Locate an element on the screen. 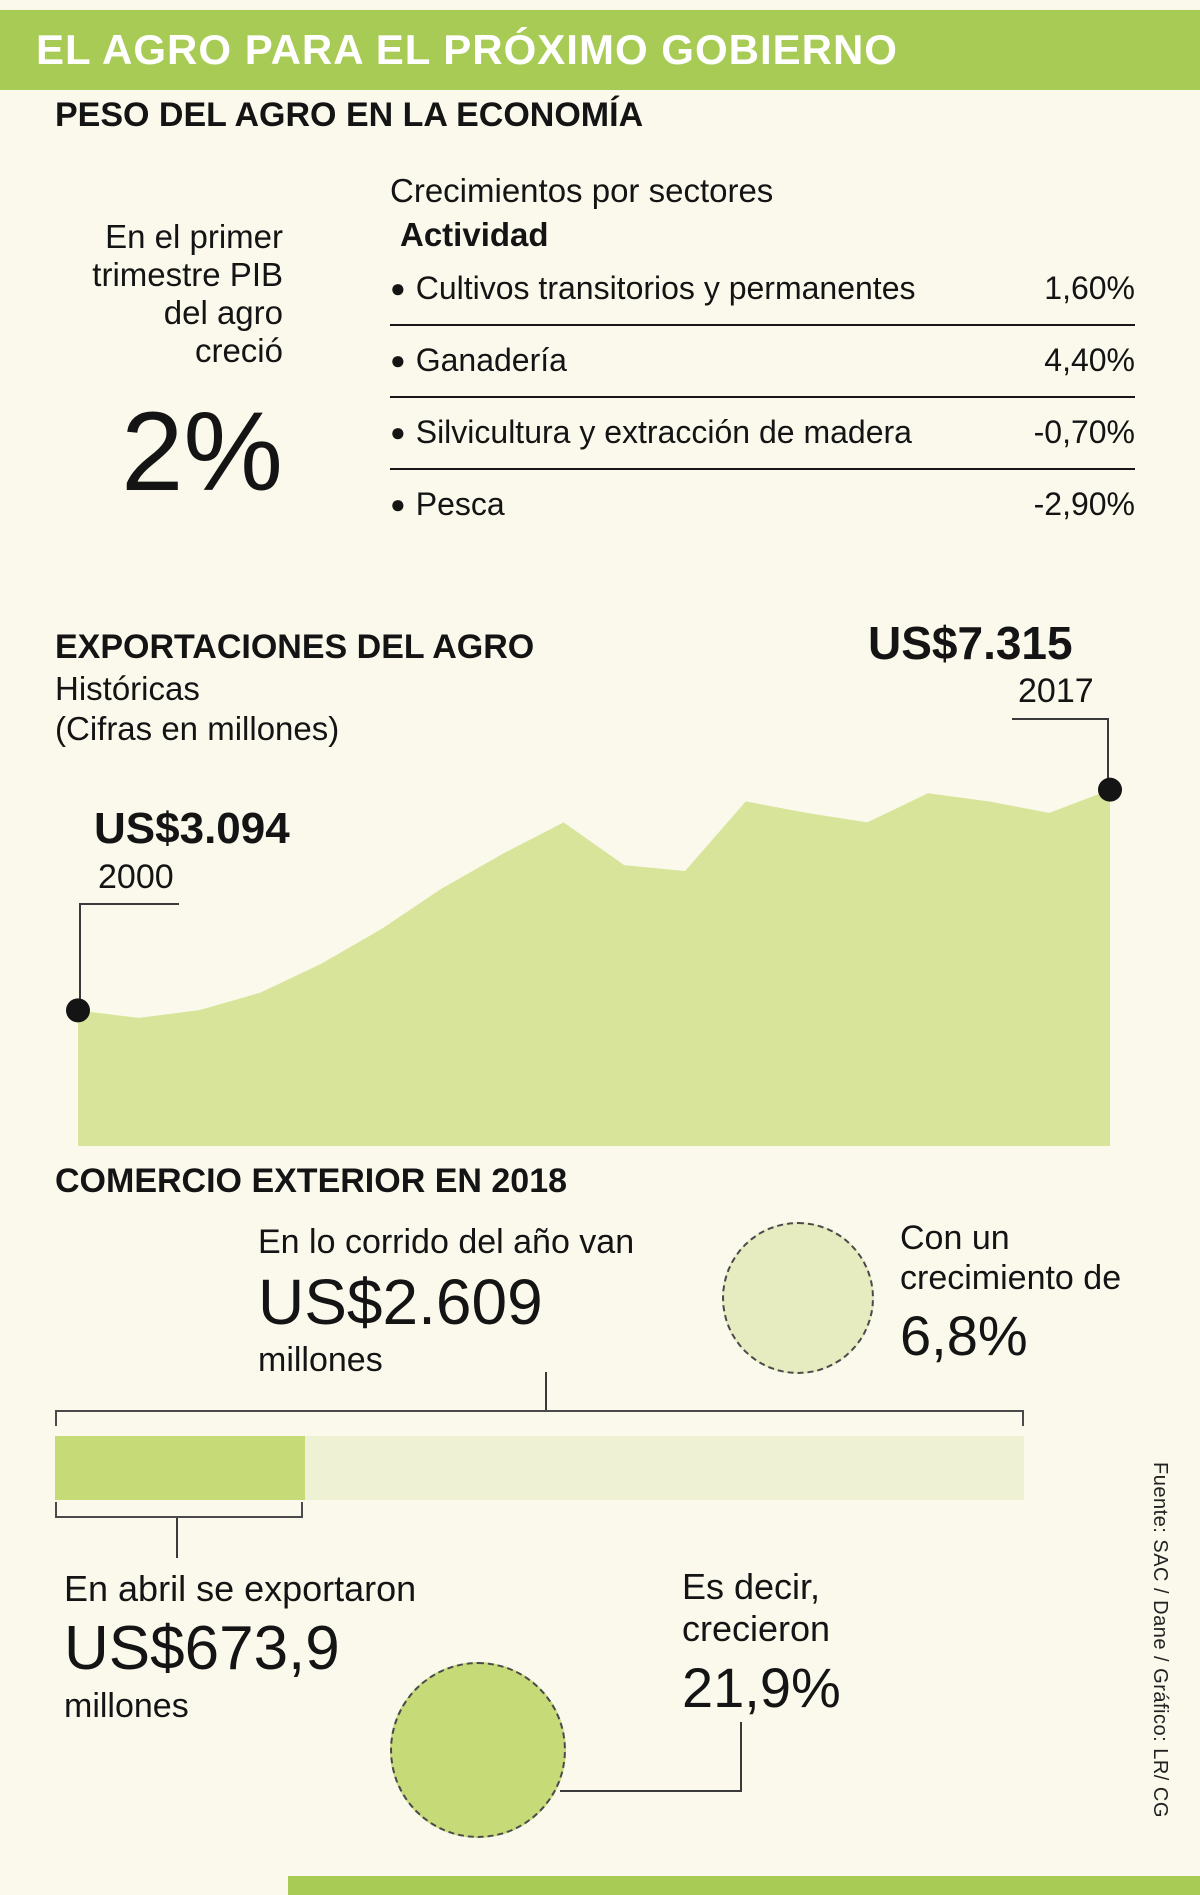 Image resolution: width=1200 pixels, height=1895 pixels. april-growth-intro-line: Es decir, is located at coordinates (751, 1586).